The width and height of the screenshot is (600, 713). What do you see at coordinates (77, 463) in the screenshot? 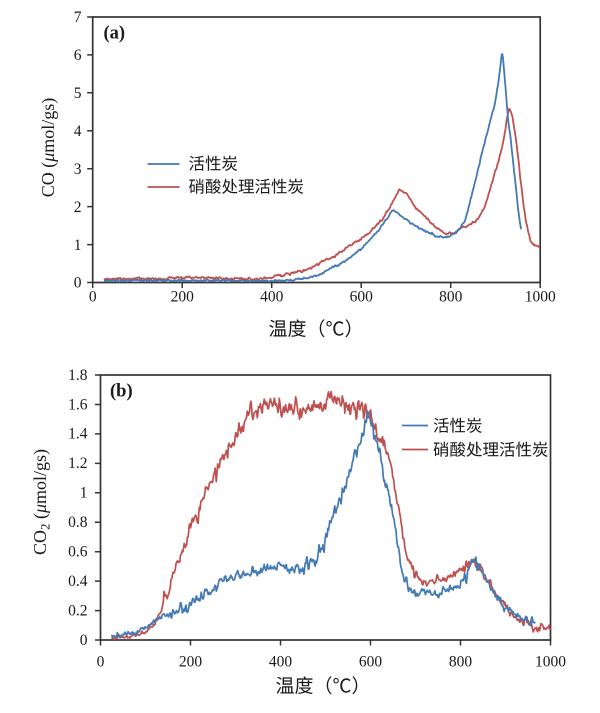
I see `svg-text: 1.2` at bounding box center [77, 463].